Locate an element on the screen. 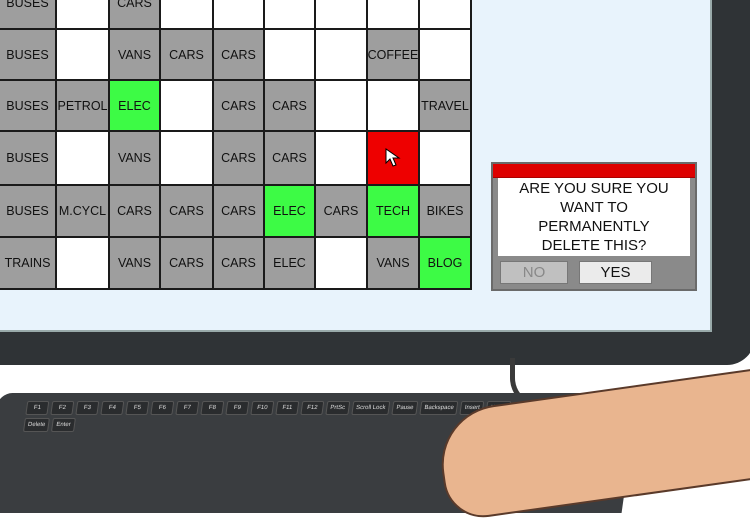  key: F4 is located at coordinates (112, 408).